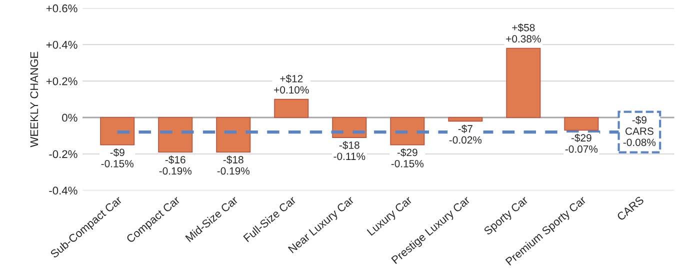 The width and height of the screenshot is (688, 272). I want to click on data-label: -$18 -0.19%, so click(233, 165).